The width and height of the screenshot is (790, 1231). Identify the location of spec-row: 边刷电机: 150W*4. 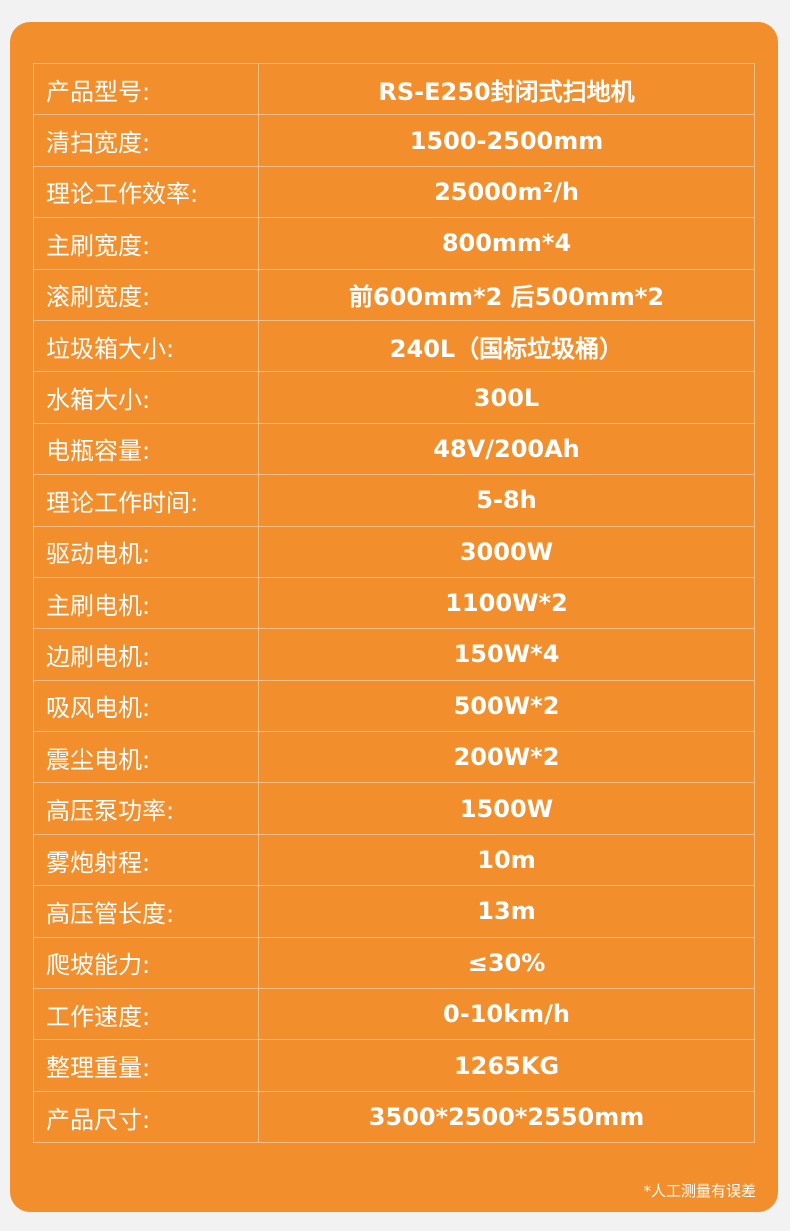
(394, 654).